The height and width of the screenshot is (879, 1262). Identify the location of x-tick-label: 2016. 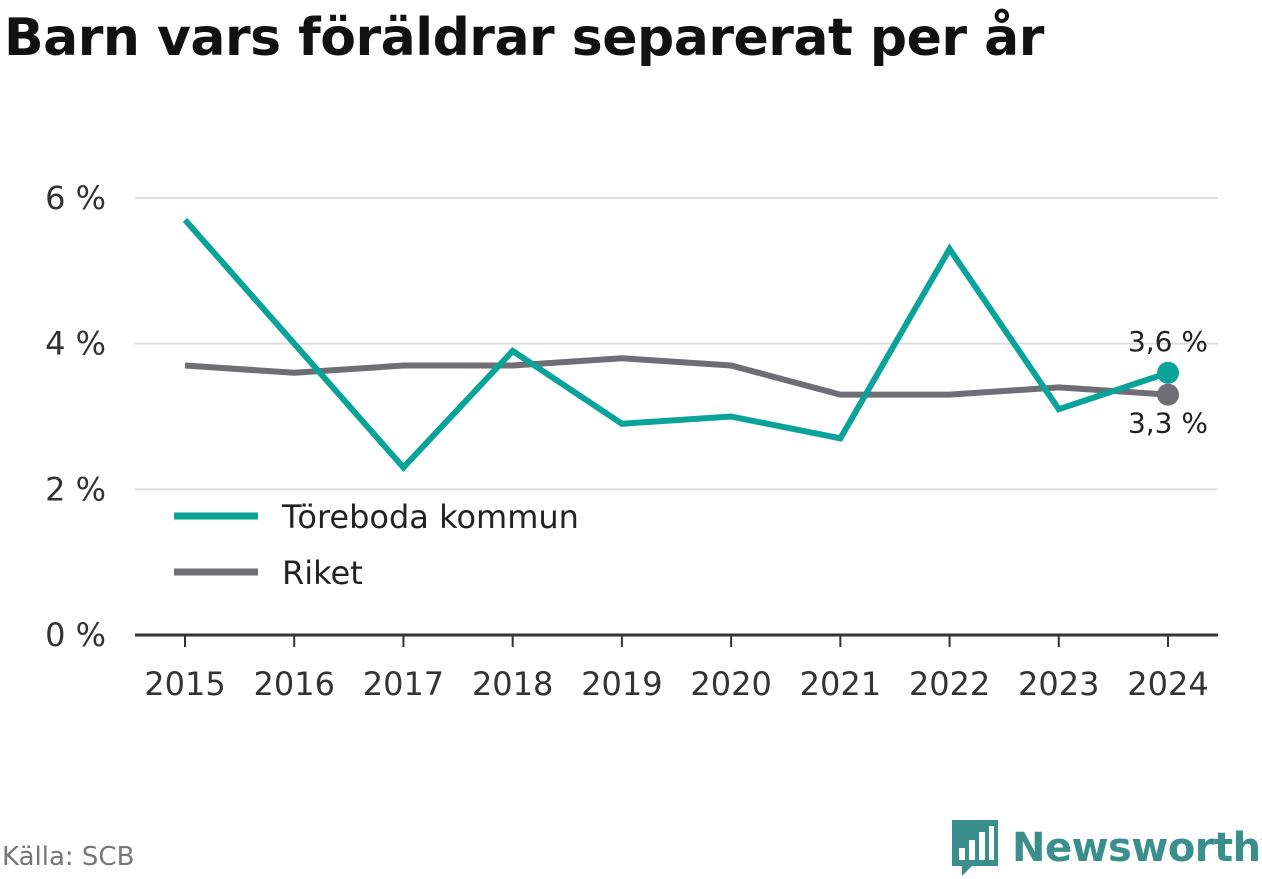
(294, 684).